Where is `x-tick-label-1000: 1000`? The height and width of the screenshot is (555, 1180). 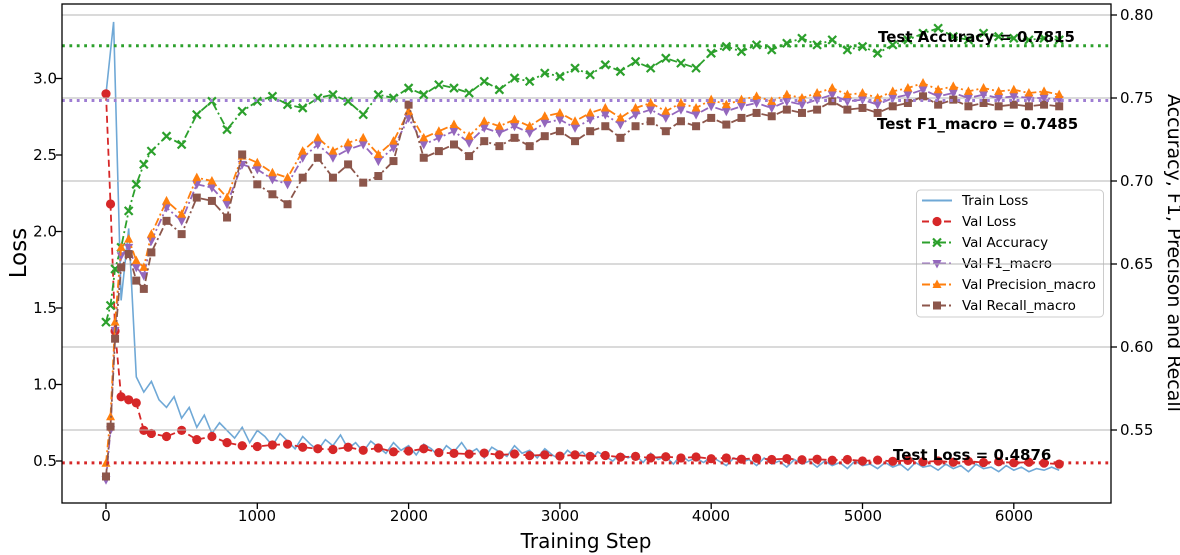
x-tick-label-1000: 1000 is located at coordinates (257, 516).